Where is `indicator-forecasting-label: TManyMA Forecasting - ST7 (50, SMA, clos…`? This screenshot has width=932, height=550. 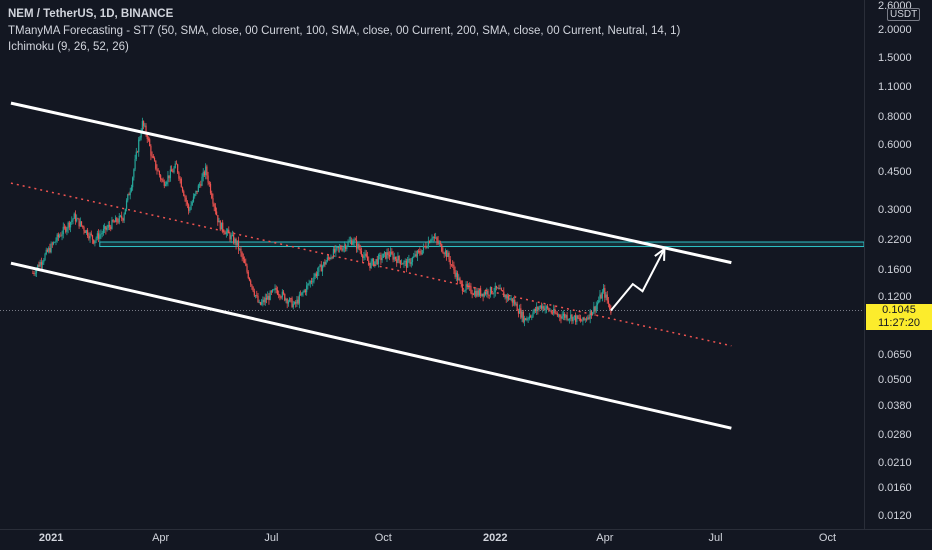
indicator-forecasting-label: TManyMA Forecasting - ST7 (50, SMA, clos… is located at coordinates (344, 30).